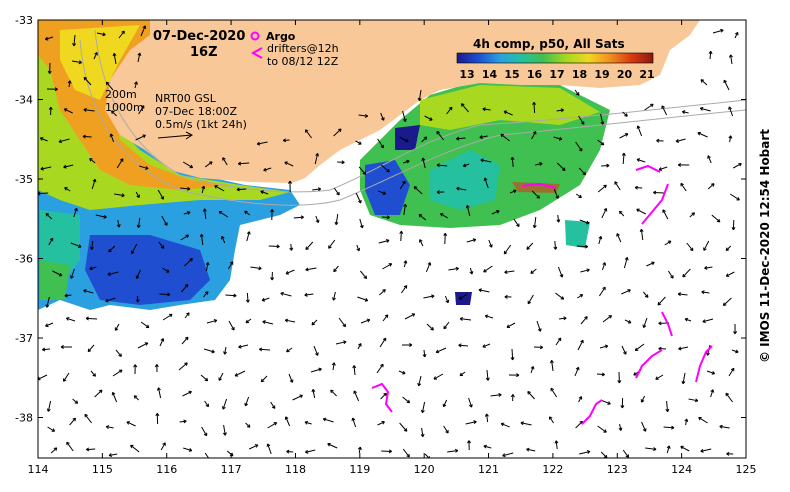  What do you see at coordinates (256, 53) in the screenshot?
I see `drifter-icon` at bounding box center [256, 53].